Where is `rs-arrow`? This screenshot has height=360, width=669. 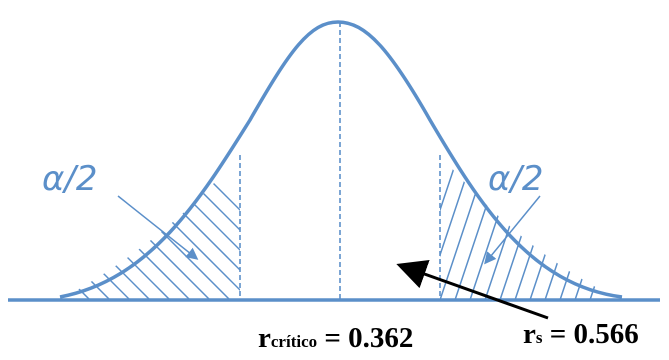
rs-arrow is located at coordinates (472, 289).